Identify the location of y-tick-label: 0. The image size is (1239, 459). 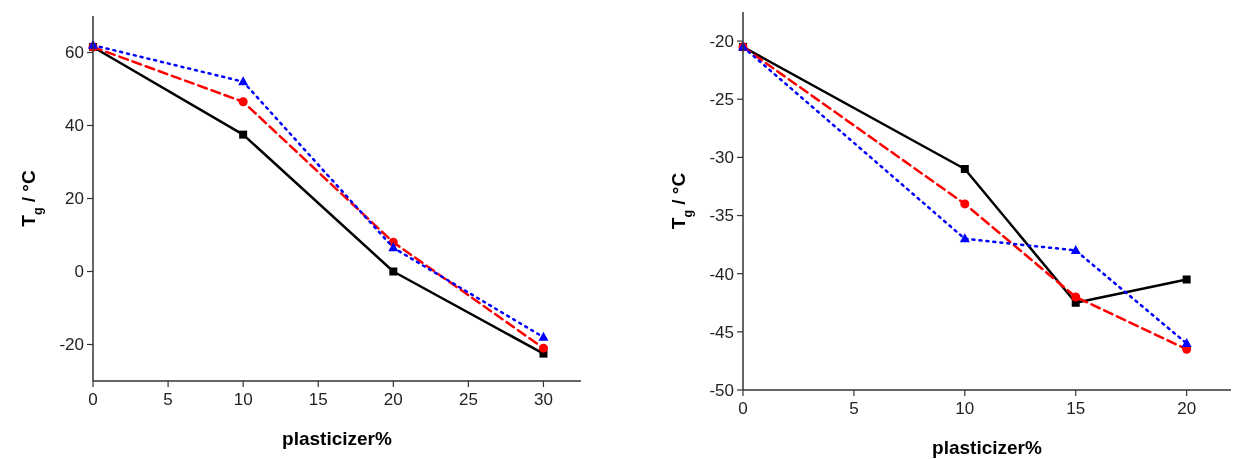
(79, 272).